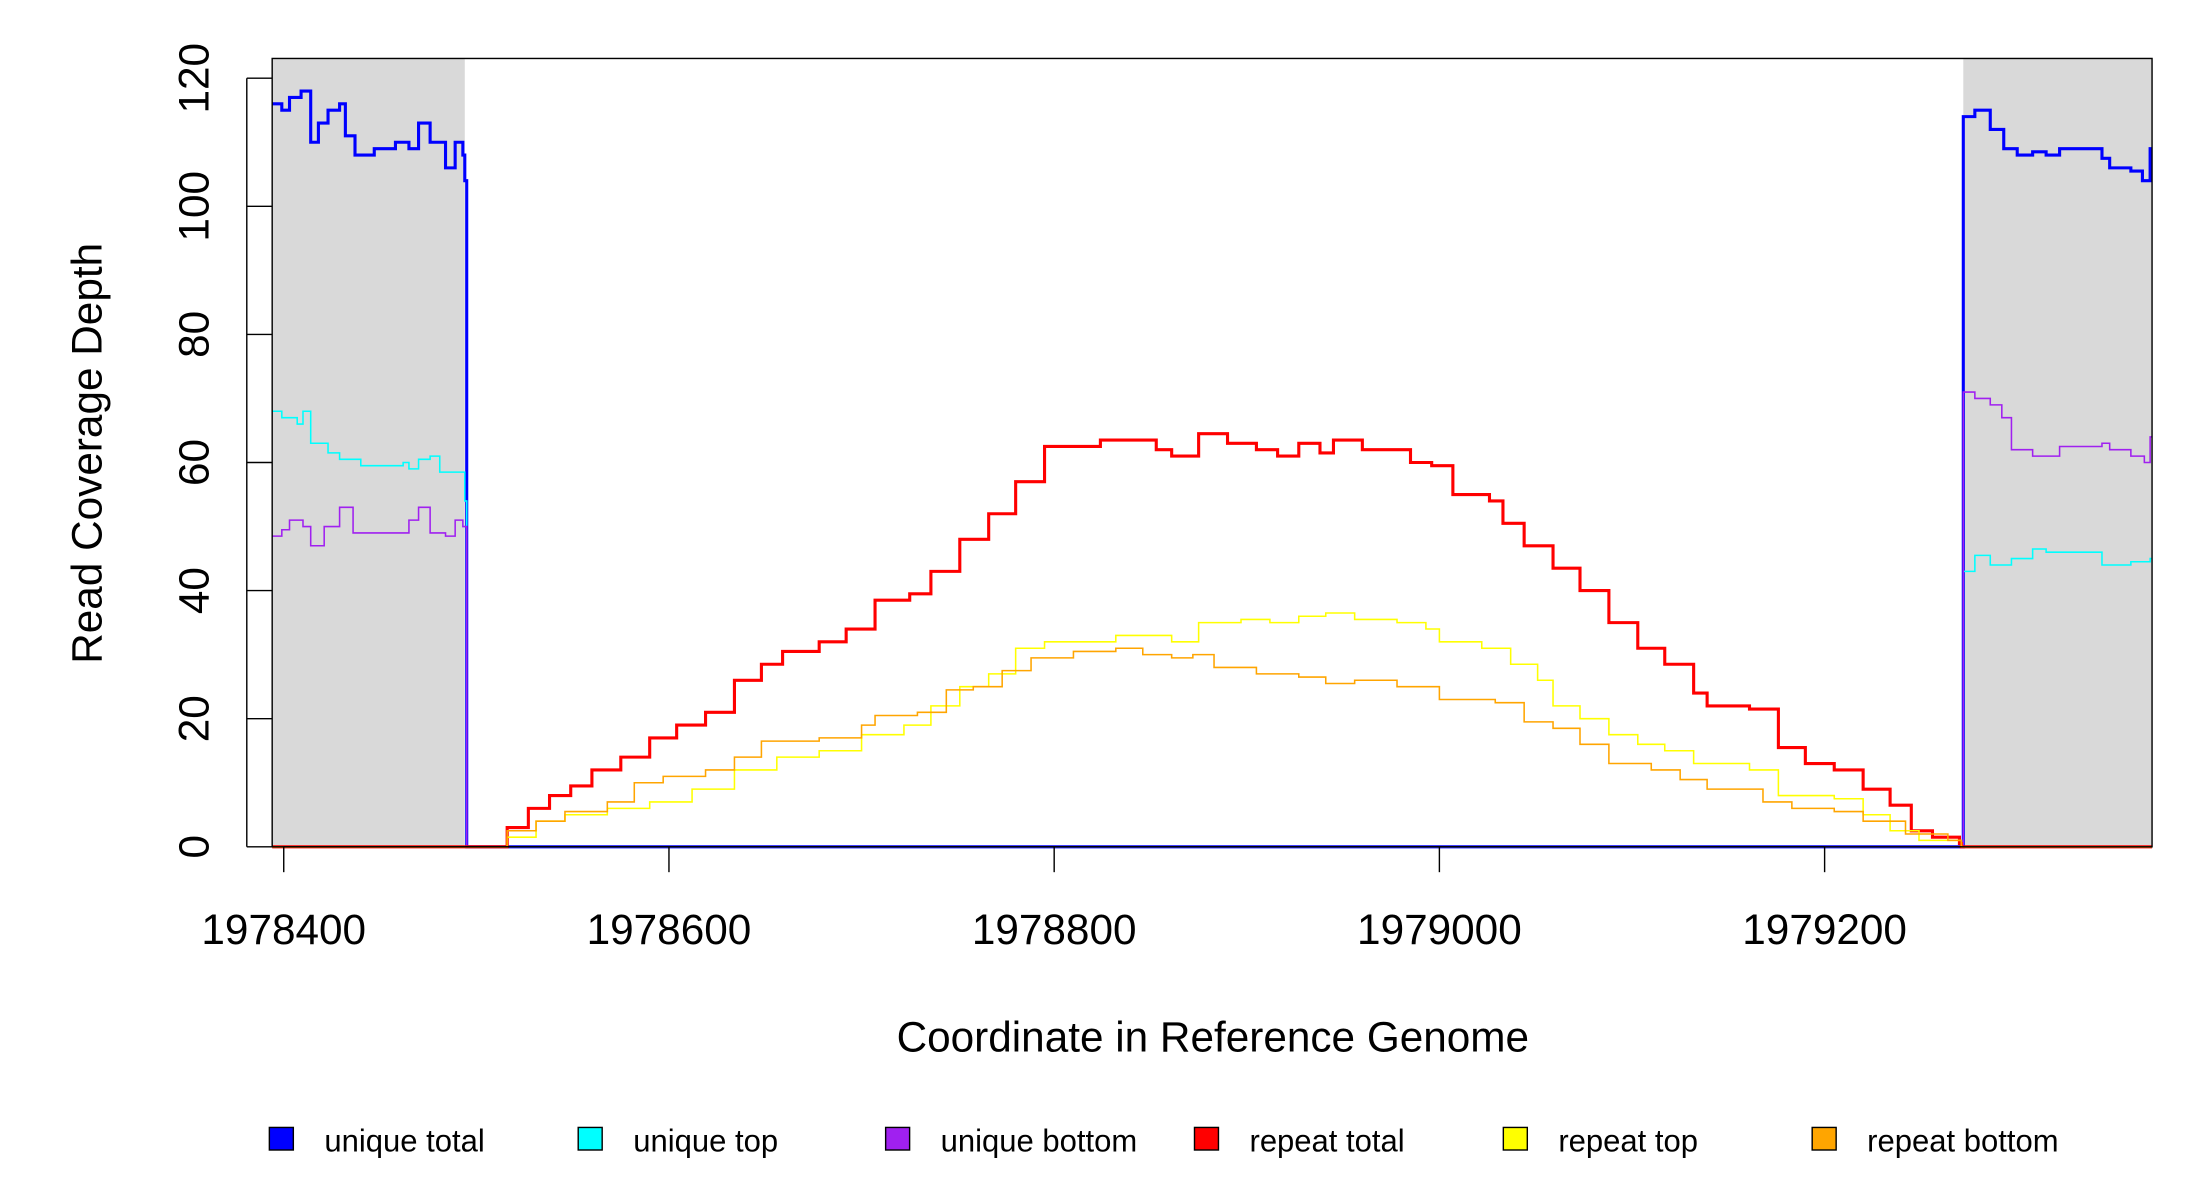 The image size is (2200, 1200). What do you see at coordinates (194, 718) in the screenshot?
I see `y-tick-label: 20` at bounding box center [194, 718].